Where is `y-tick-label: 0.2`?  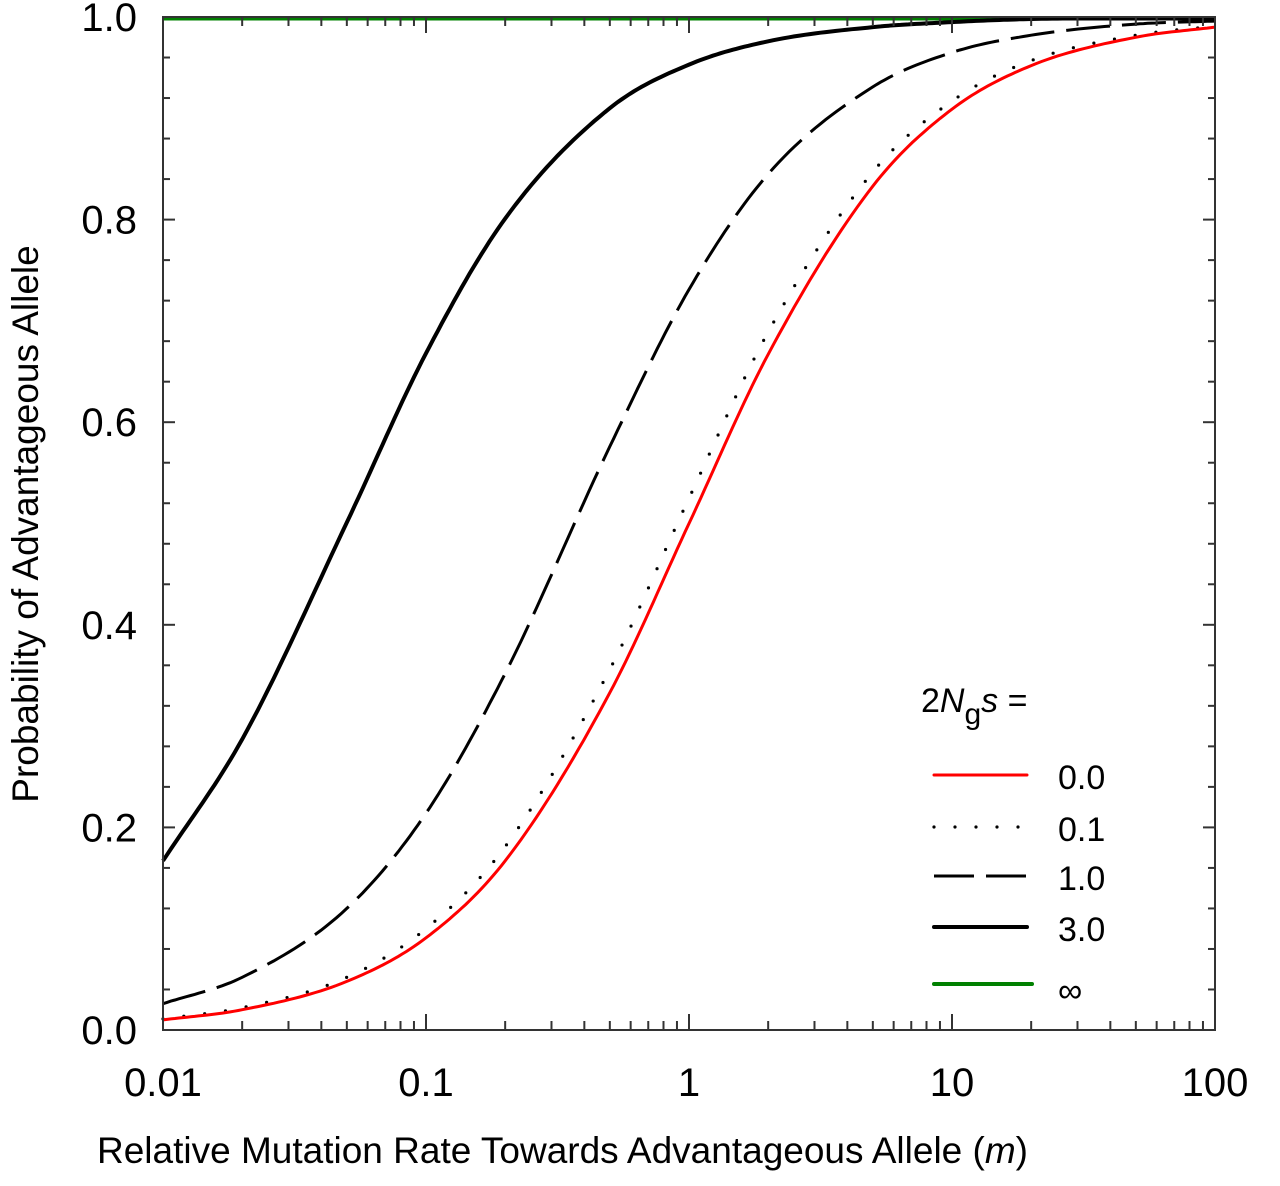
y-tick-label: 0.2 is located at coordinates (109, 828).